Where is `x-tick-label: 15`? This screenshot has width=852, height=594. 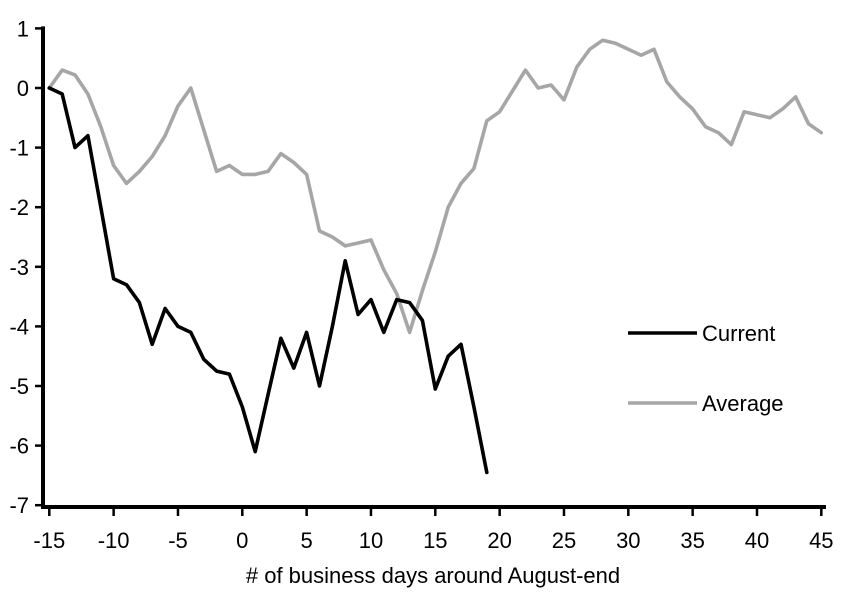
x-tick-label: 15 is located at coordinates (435, 540).